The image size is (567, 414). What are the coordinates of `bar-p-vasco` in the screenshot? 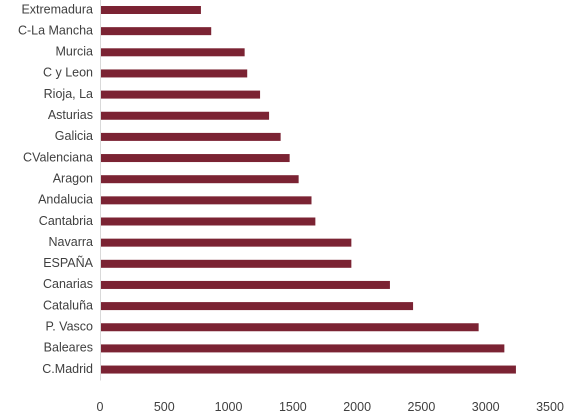 It's located at (289, 327).